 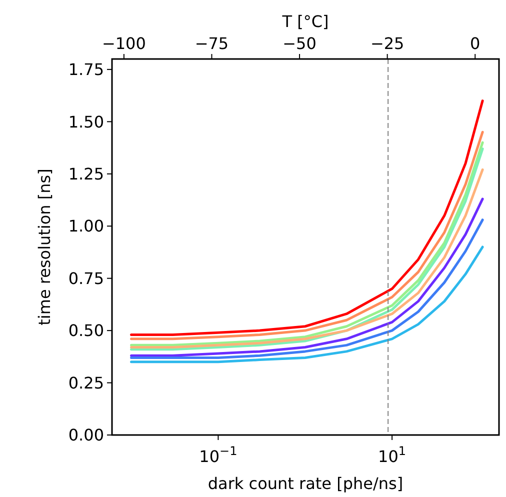 What do you see at coordinates (86, 330) in the screenshot?
I see `y-tick-label: 0.50` at bounding box center [86, 330].